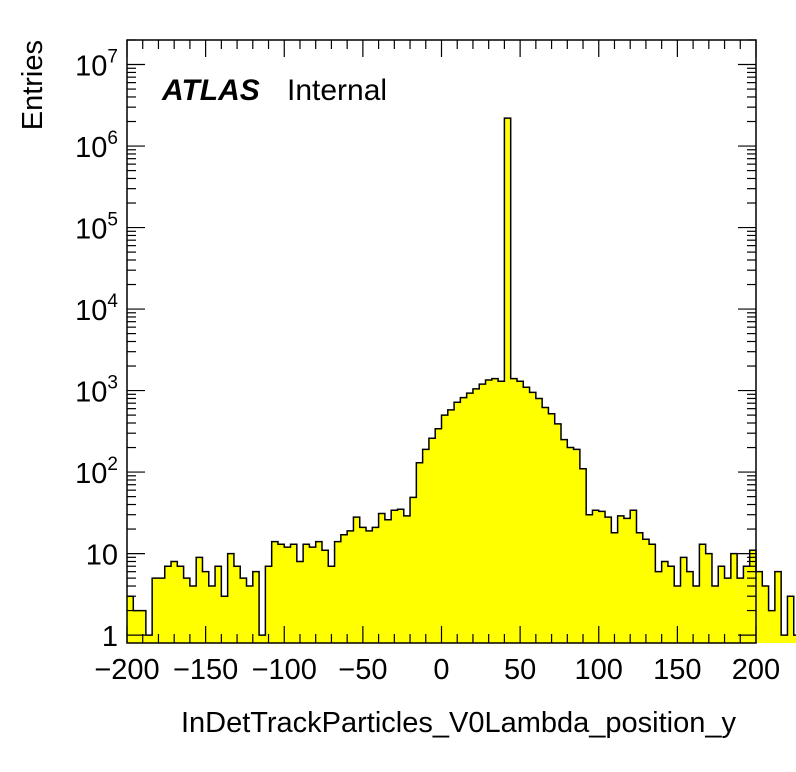  I want to click on x-tick-label: −100, so click(284, 670).